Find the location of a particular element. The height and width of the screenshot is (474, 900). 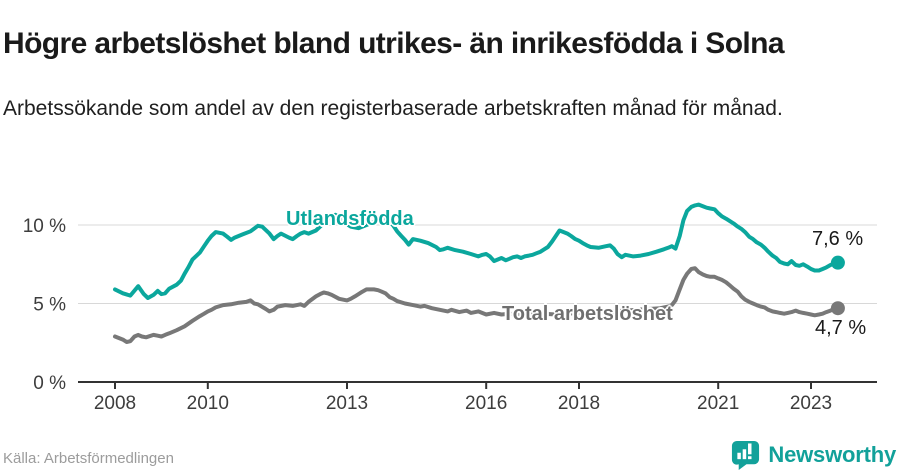

end-value-label-utlandsfodda: 7,6 % is located at coordinates (838, 239).